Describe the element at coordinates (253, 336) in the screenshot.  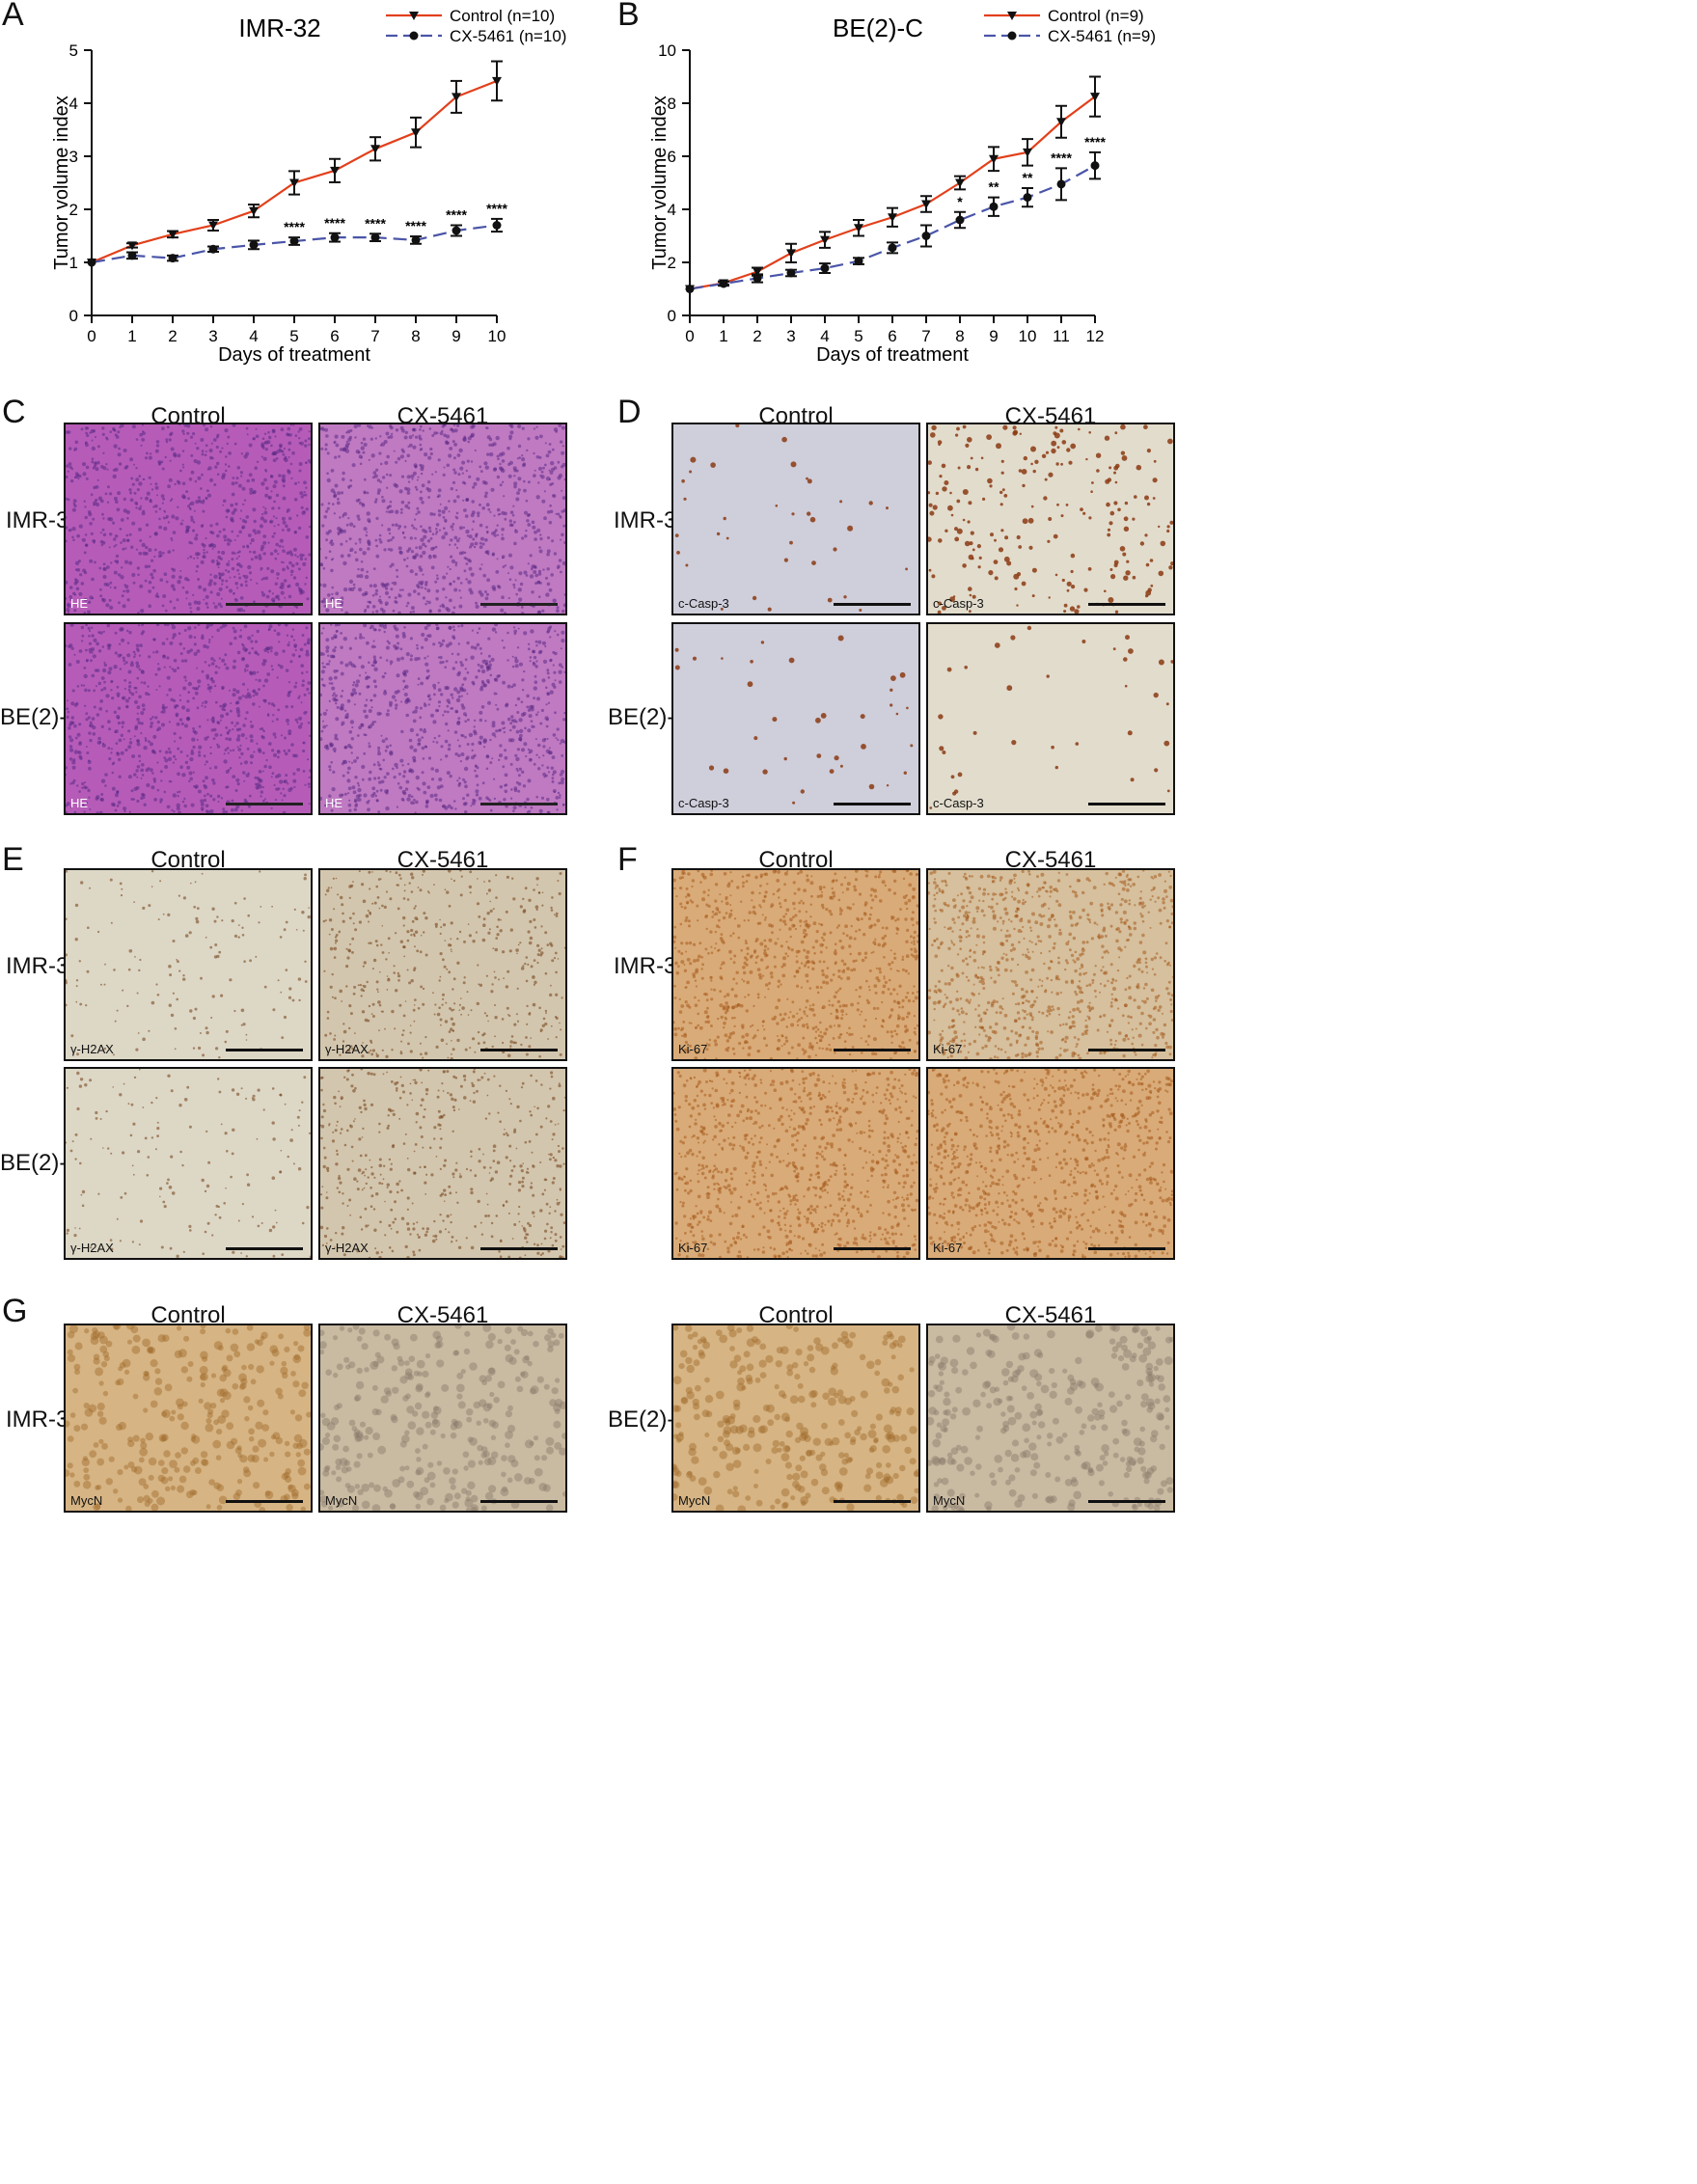
I see `x-tick-label: 4` at that location.